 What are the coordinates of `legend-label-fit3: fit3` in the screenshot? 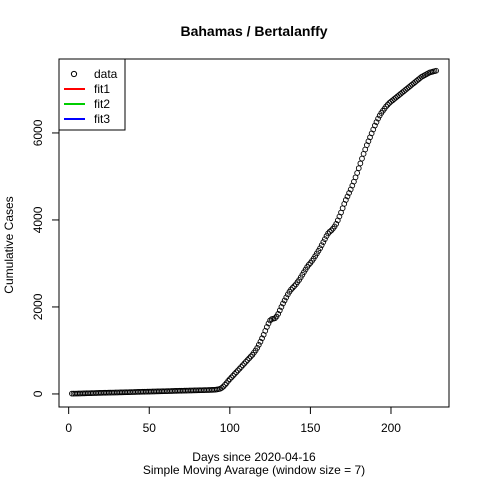 It's located at (102, 119).